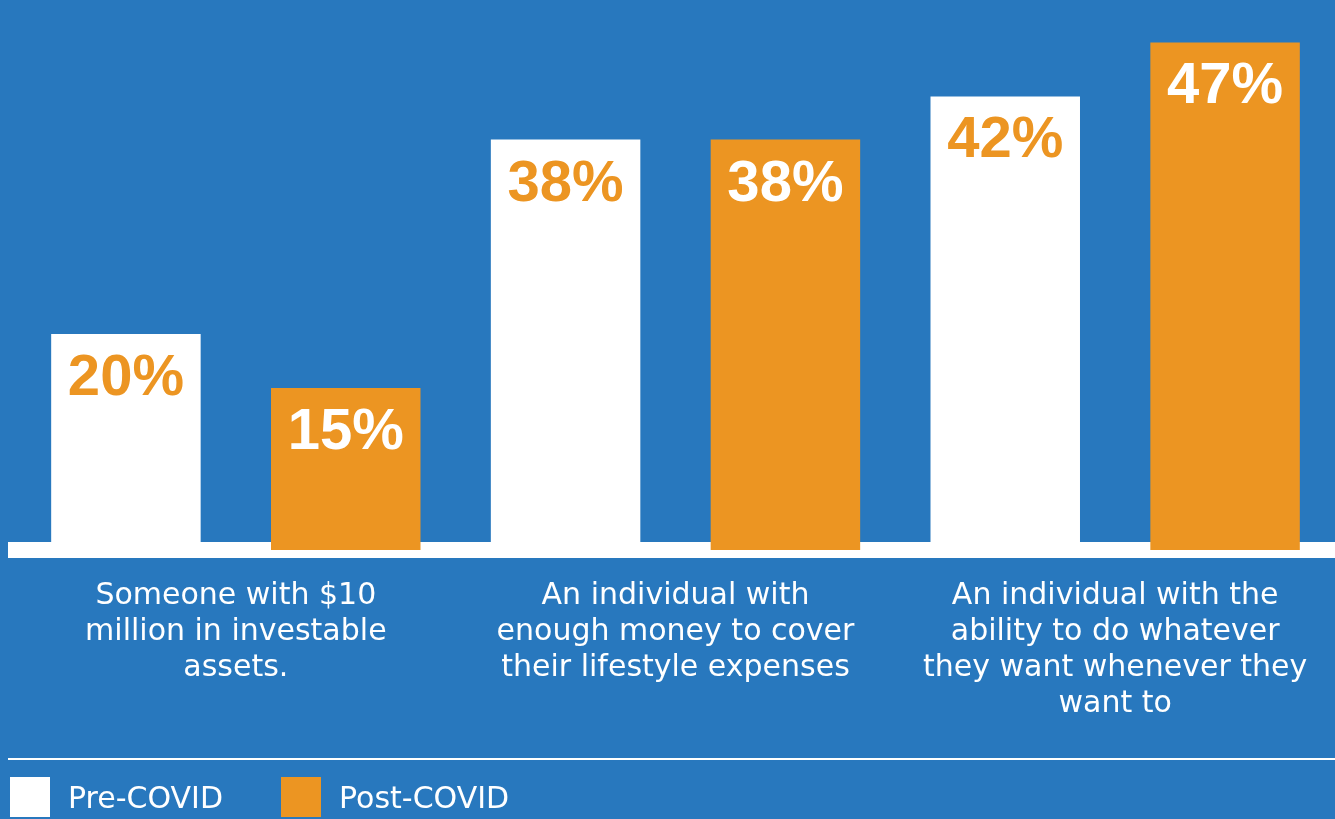 The width and height of the screenshot is (1335, 819). What do you see at coordinates (1005, 137) in the screenshot?
I see `data-label: 42%` at bounding box center [1005, 137].